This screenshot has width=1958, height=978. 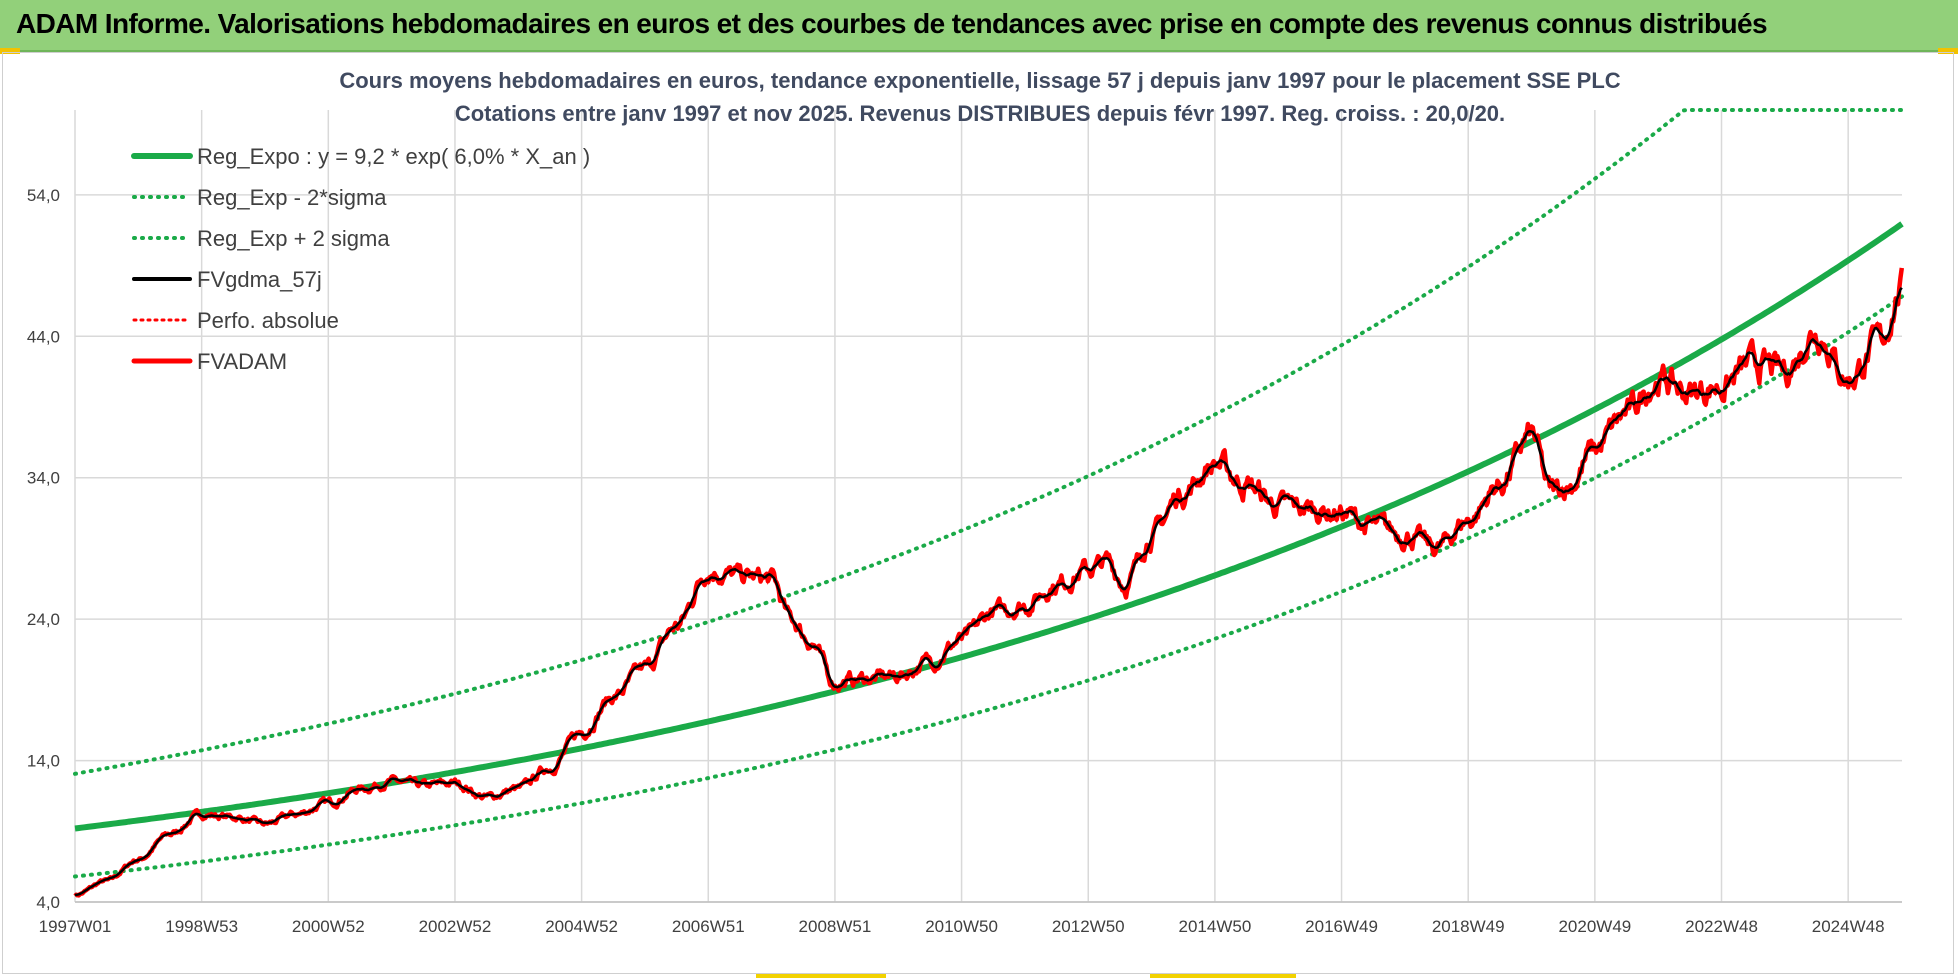 What do you see at coordinates (1594, 926) in the screenshot?
I see `x-tick-label: 2020W49` at bounding box center [1594, 926].